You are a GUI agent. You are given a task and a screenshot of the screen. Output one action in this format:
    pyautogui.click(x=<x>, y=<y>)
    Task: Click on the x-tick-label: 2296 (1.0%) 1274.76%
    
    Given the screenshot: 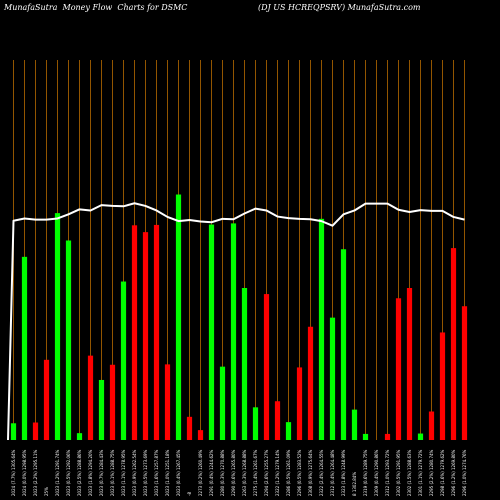 What is the action you would take?
    pyautogui.click(x=464, y=472)
    